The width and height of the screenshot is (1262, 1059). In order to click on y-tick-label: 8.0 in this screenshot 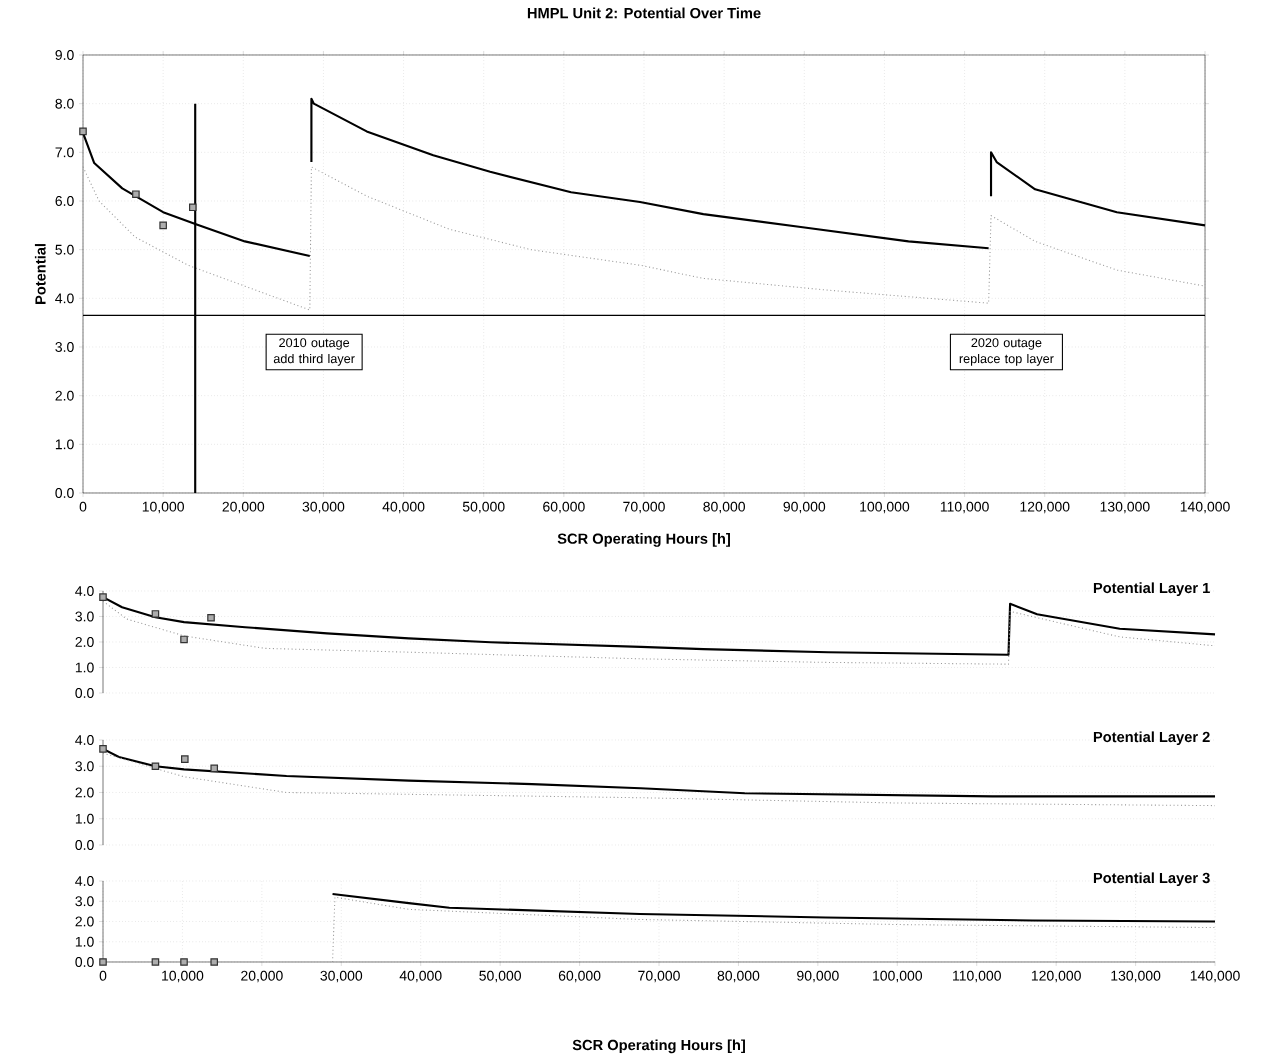, I will do `click(64, 103)`.